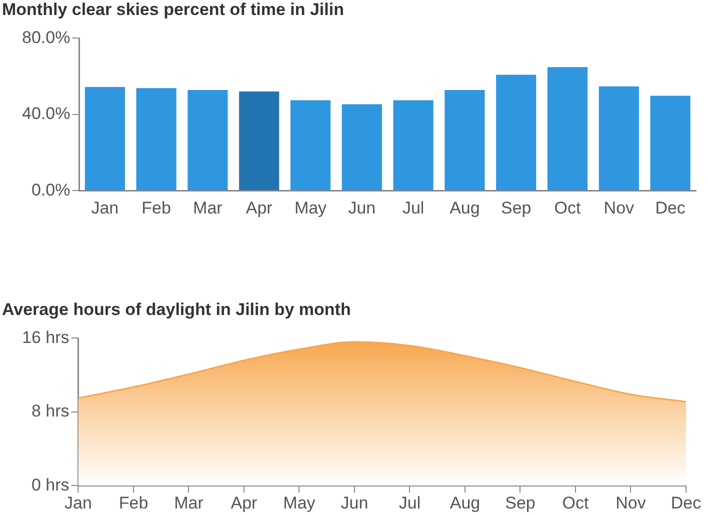 The width and height of the screenshot is (708, 515). Describe the element at coordinates (46, 337) in the screenshot. I see `y-tick-label: 16 hrs` at that location.